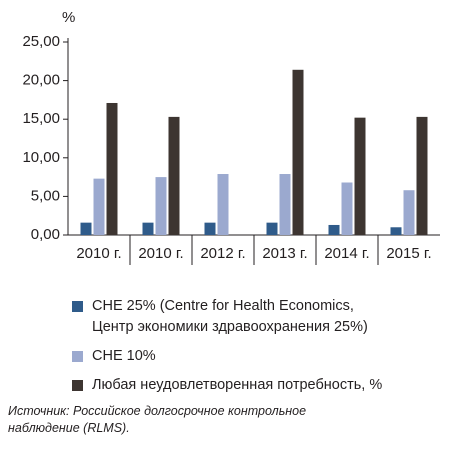  Describe the element at coordinates (41, 118) in the screenshot. I see `y-tick-label: 15,00` at that location.